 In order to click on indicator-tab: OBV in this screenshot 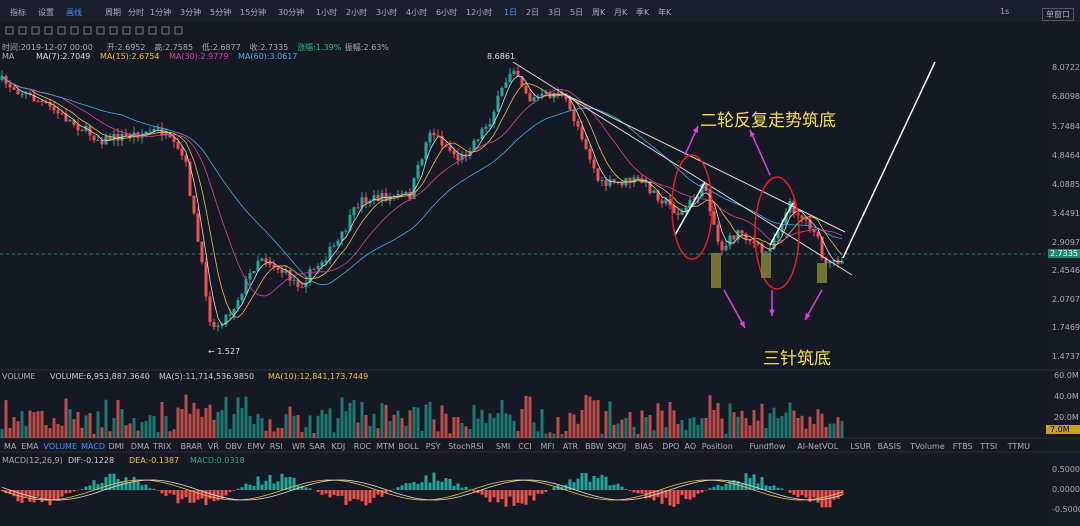, I will do `click(234, 446)`.